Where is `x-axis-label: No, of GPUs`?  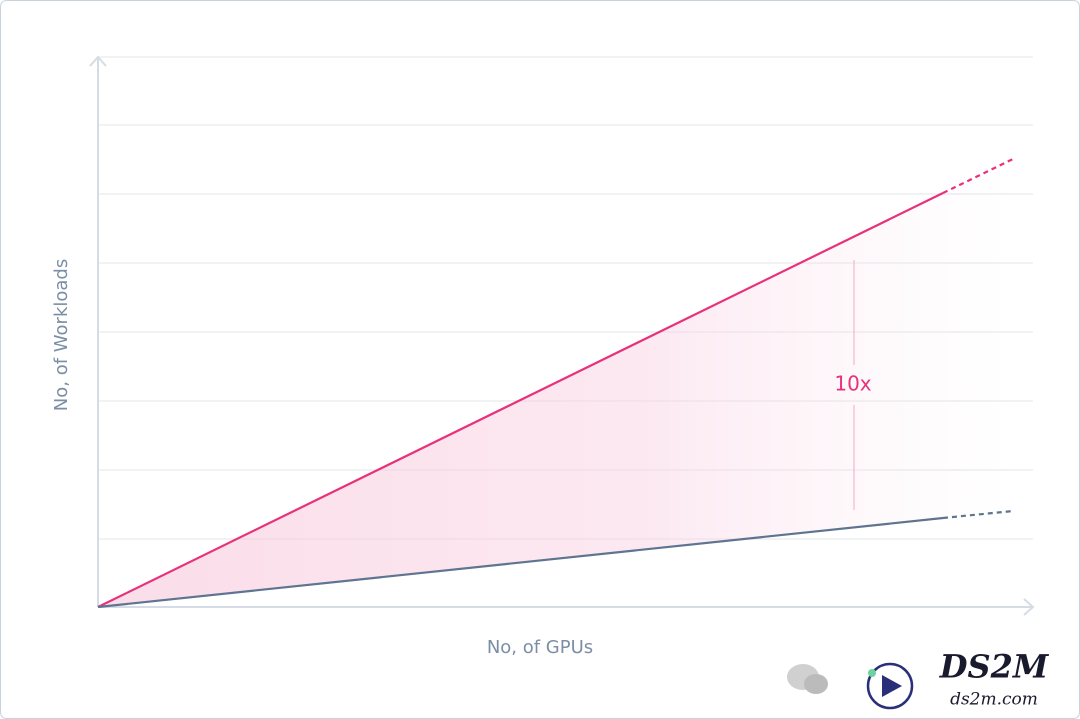 x-axis-label: No, of GPUs is located at coordinates (540, 647).